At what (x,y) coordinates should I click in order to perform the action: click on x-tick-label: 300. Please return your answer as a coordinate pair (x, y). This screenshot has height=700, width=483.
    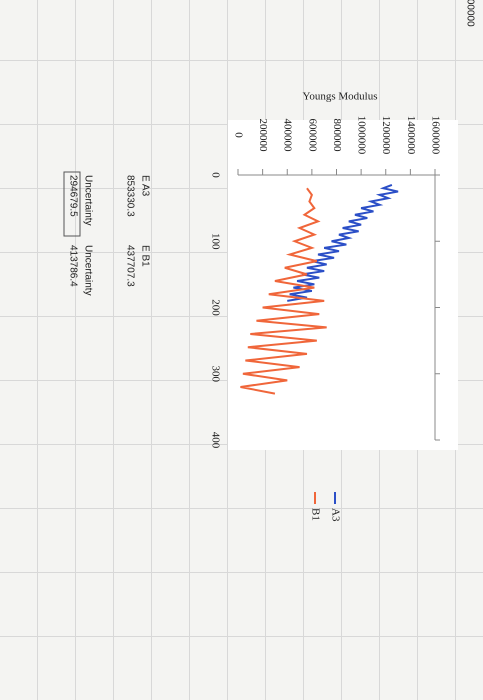
    Looking at the image, I should click on (215, 374).